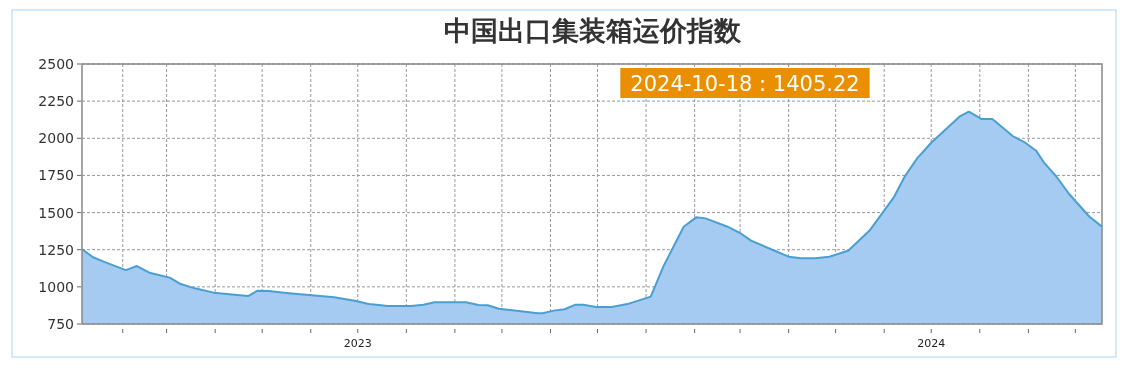 This screenshot has width=1126, height=375. Describe the element at coordinates (56, 101) in the screenshot. I see `y-tick-label: 2250` at that location.